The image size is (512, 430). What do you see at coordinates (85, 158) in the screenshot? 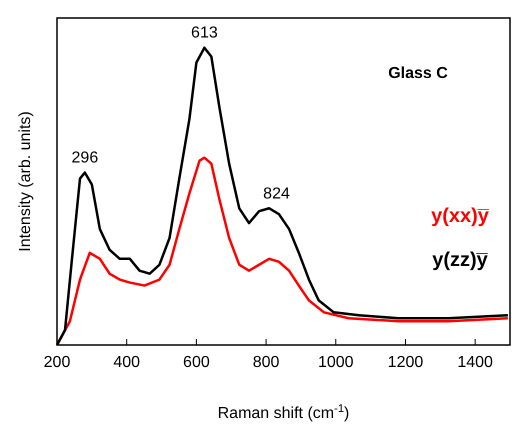
I see `annotation: 296` at bounding box center [85, 158].